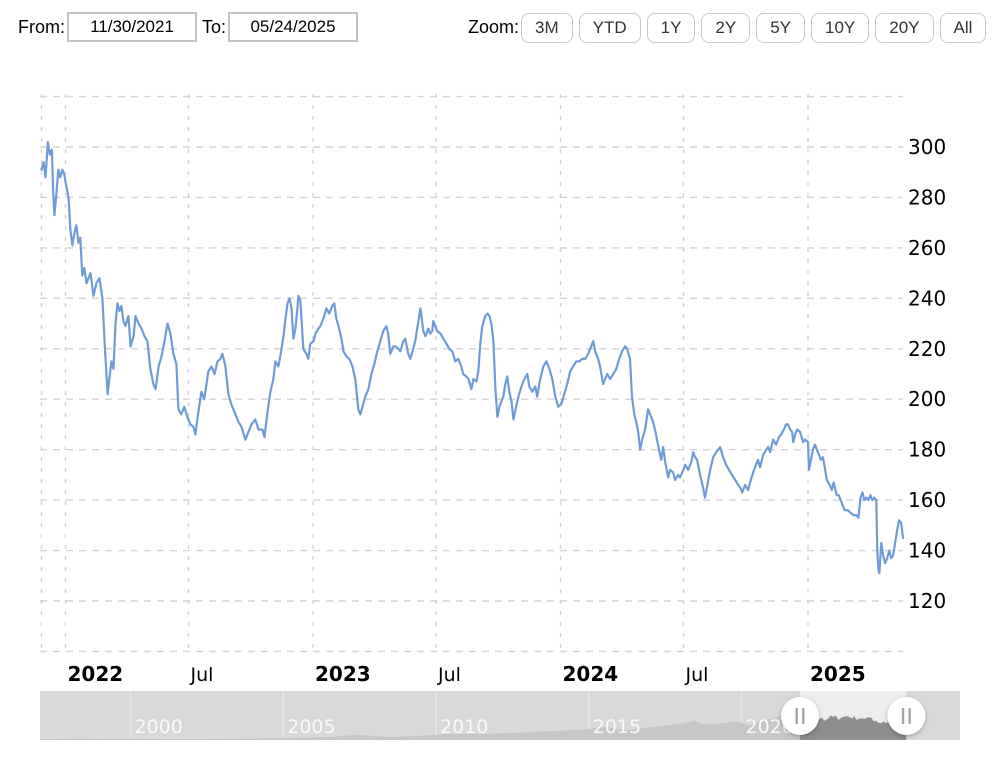 The height and width of the screenshot is (759, 1000). Describe the element at coordinates (41, 27) in the screenshot. I see `from-label: From:` at that location.